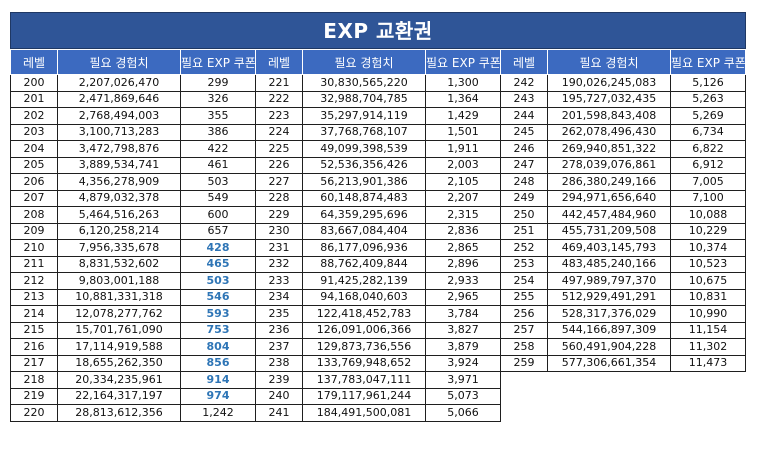 This screenshot has height=450, width=757. Describe the element at coordinates (218, 281) in the screenshot. I see `cell-coupon: 503` at that location.